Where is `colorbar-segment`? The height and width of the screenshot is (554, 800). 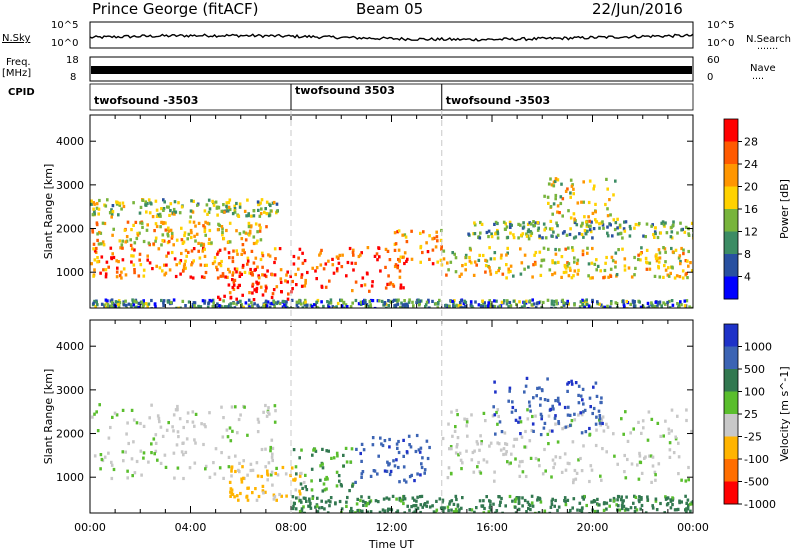
colorbar-segment is located at coordinates (731, 175).